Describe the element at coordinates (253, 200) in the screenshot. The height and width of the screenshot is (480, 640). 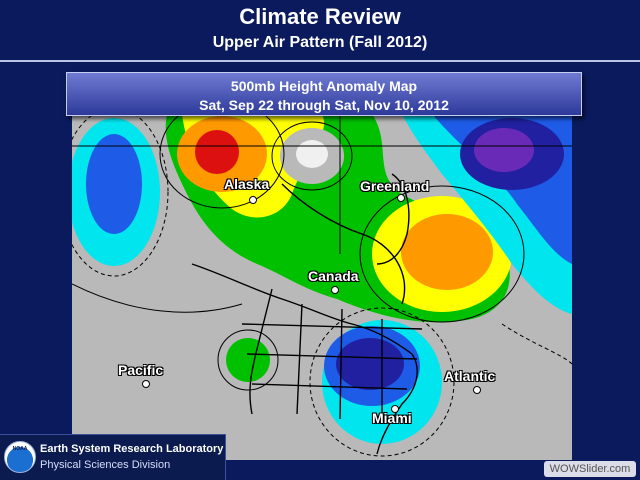
I see `alaska-marker` at that location.